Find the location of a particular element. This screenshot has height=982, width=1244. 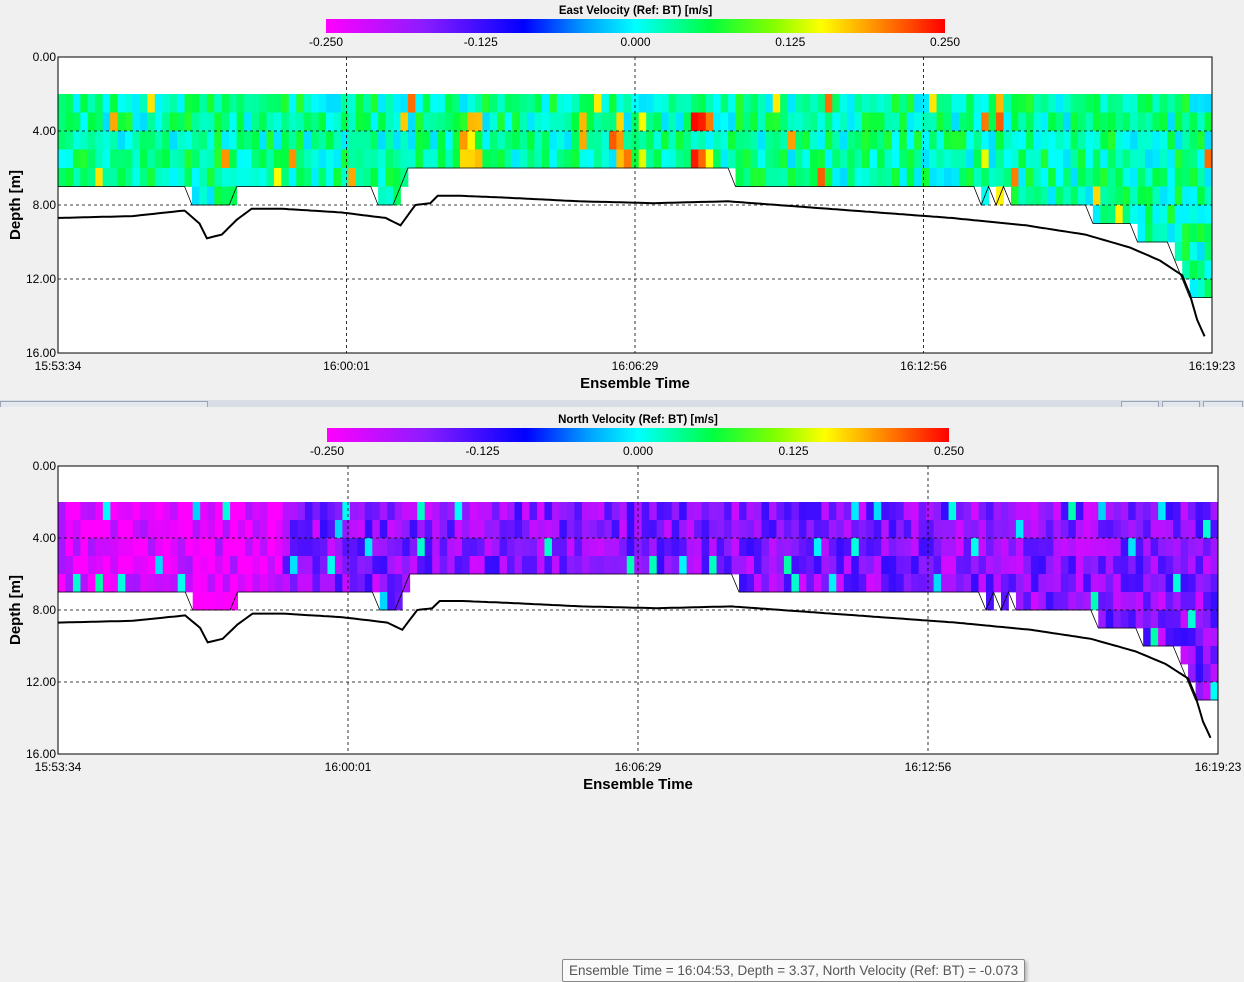

bottom-track-line is located at coordinates (634, 669).